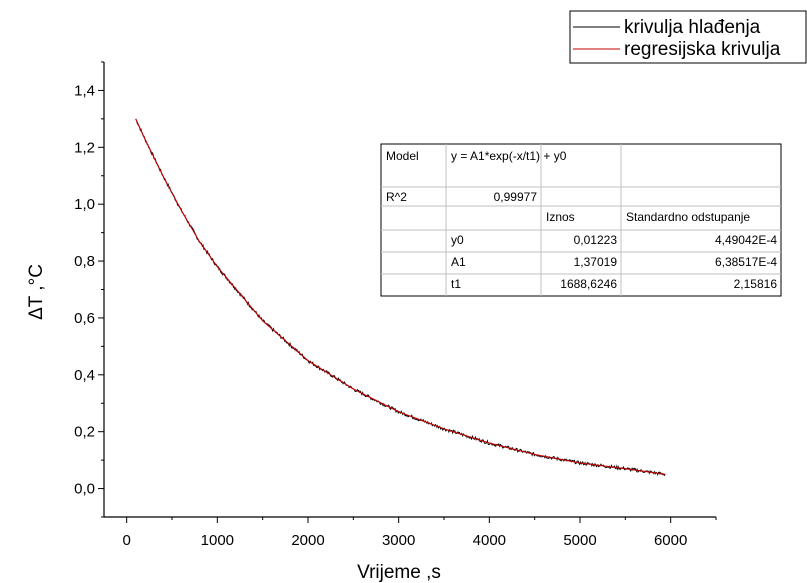  What do you see at coordinates (217, 540) in the screenshot?
I see `x-tick-label: 1000` at bounding box center [217, 540].